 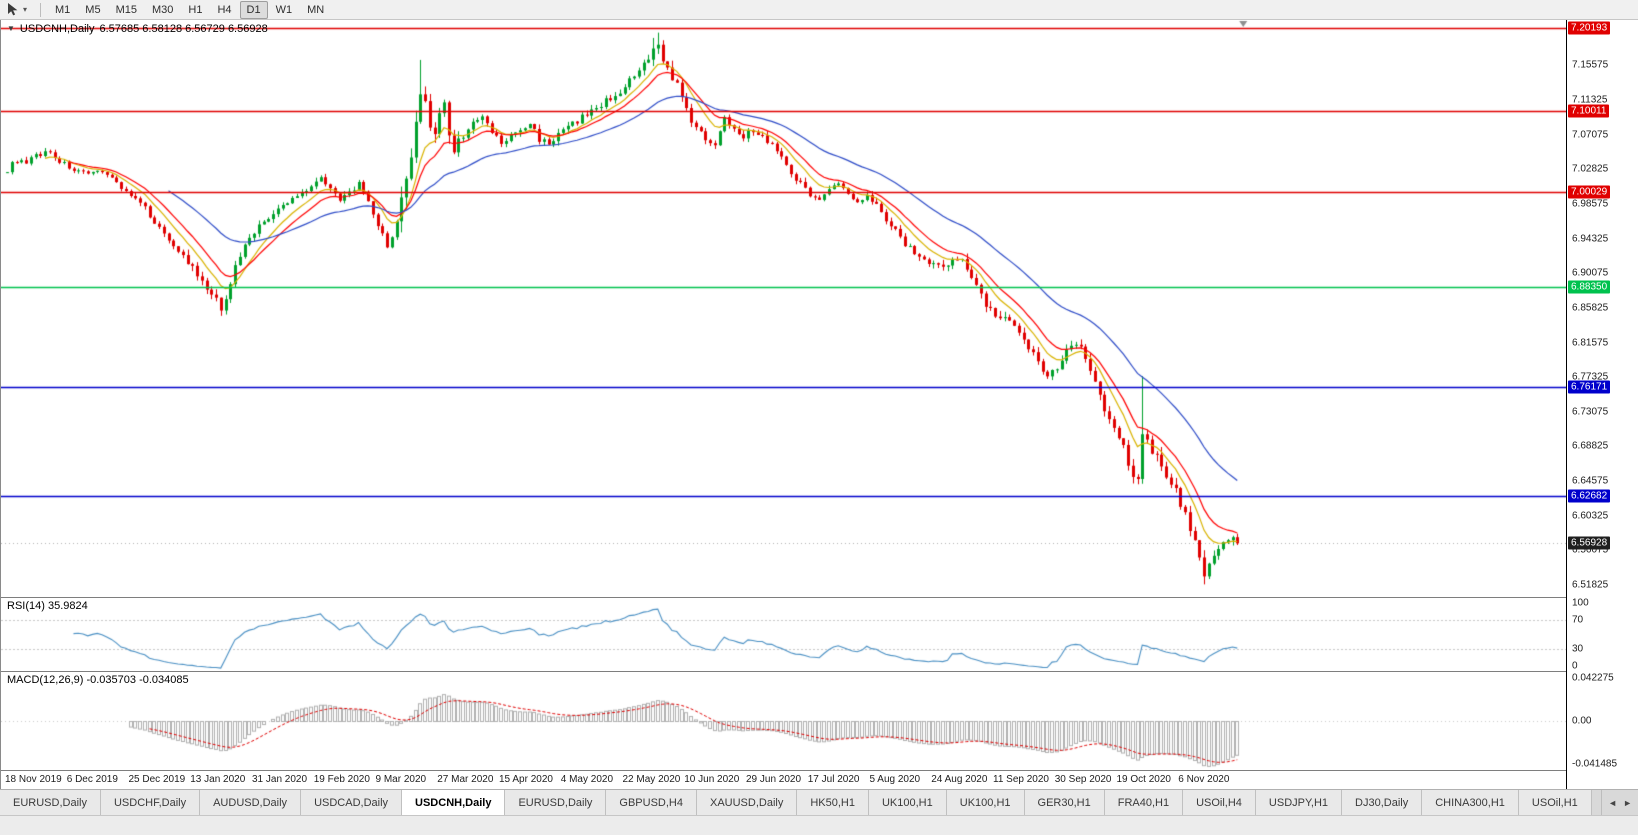 I want to click on rsi-label: RSI(14) 35.9824, so click(x=47, y=606).